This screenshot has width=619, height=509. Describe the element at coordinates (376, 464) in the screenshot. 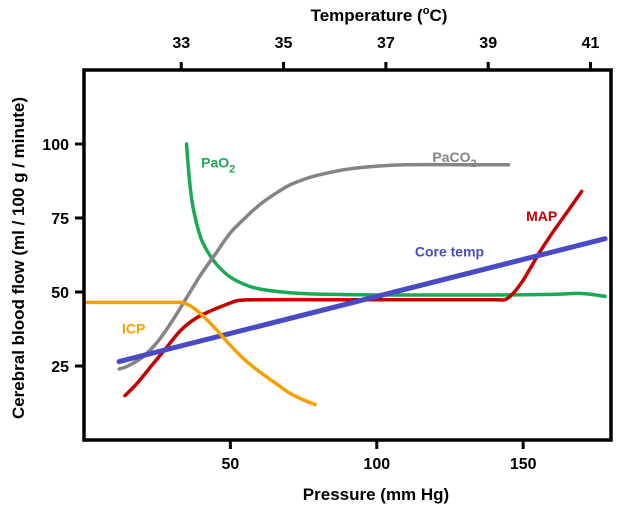

I see `x-tick-label: 100` at that location.